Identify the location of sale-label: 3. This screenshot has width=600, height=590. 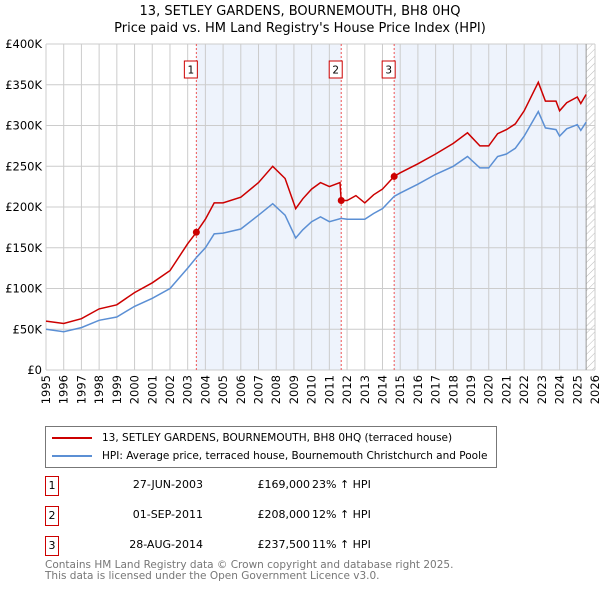
(388, 71).